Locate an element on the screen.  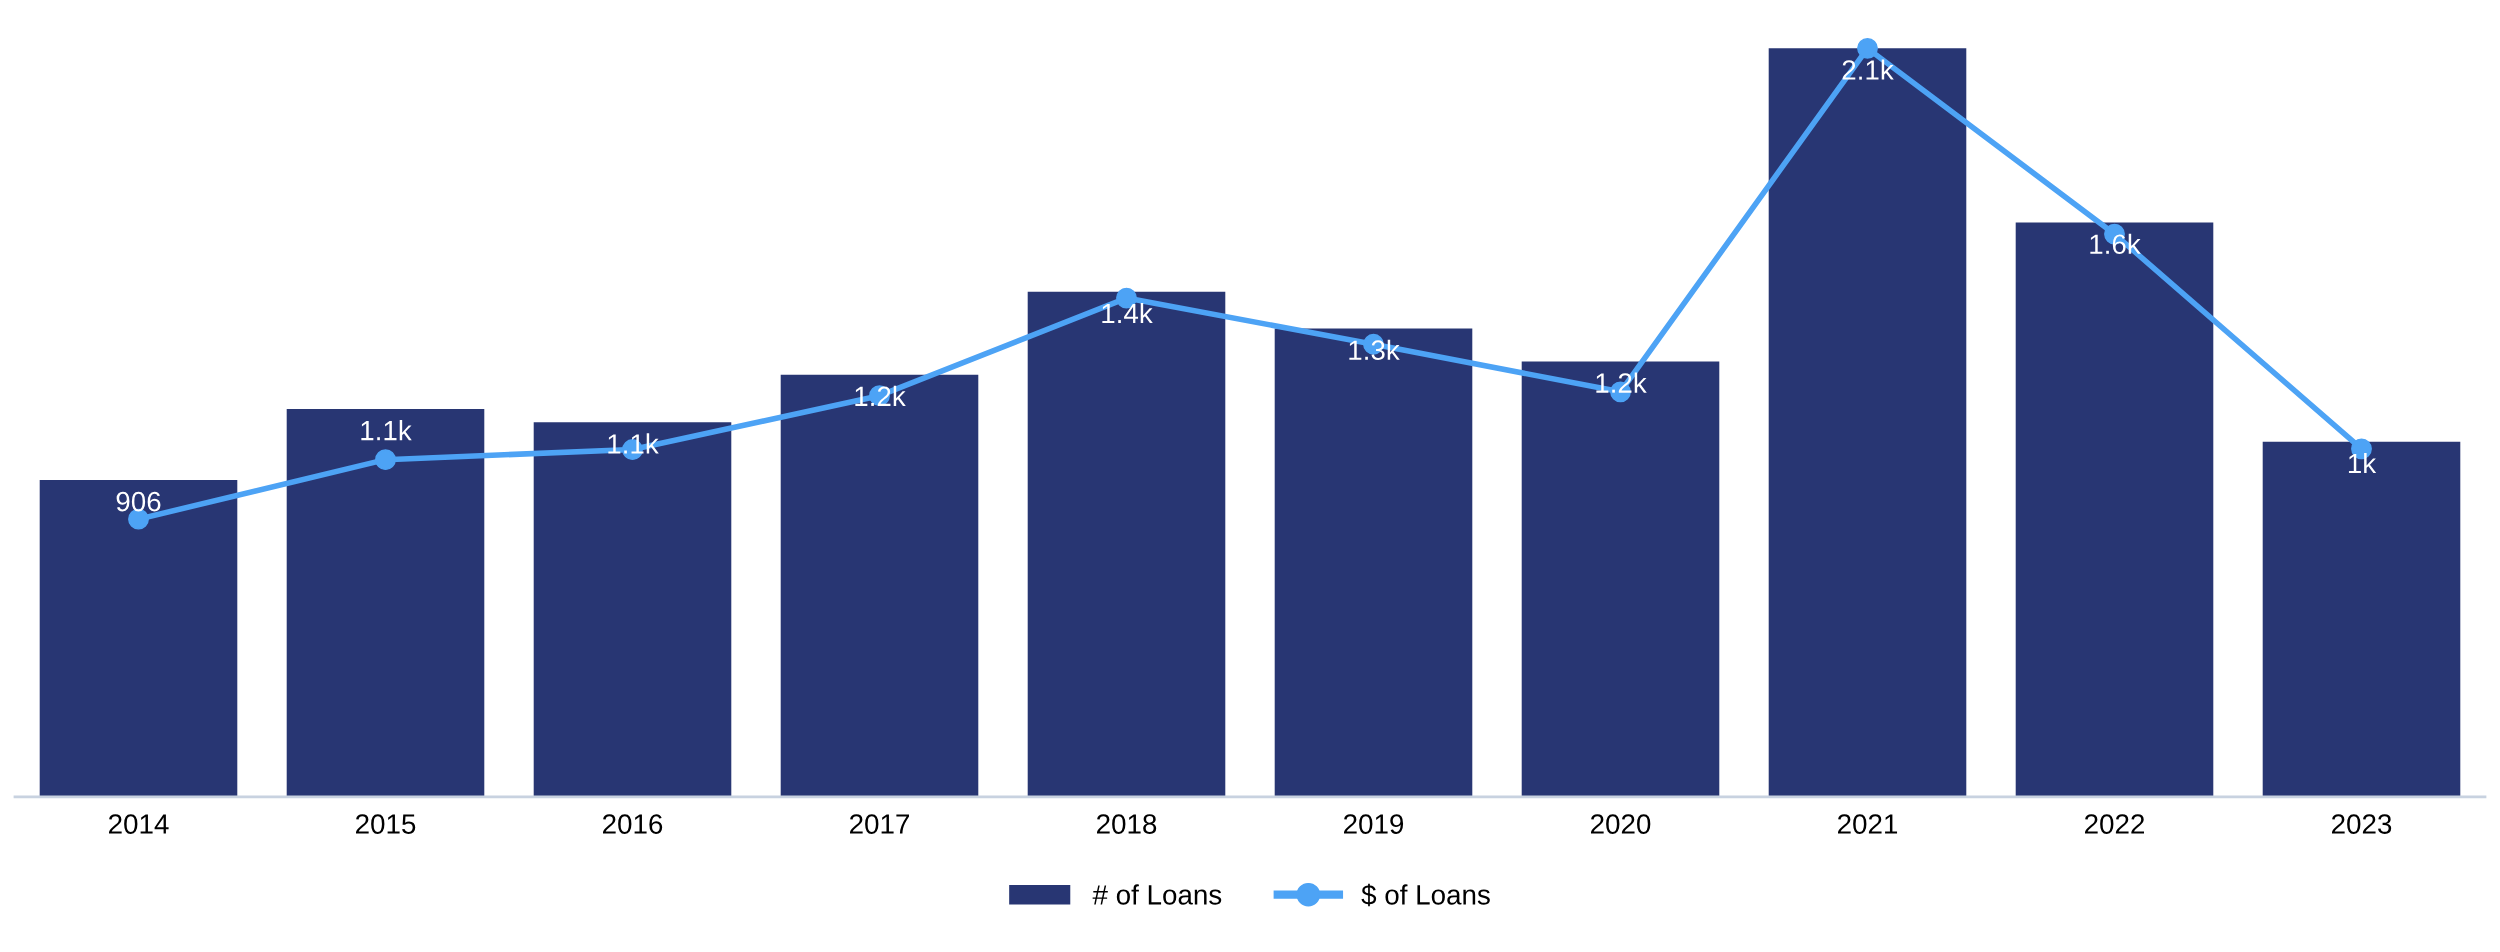
x-tick-label: 2019 is located at coordinates (1374, 824).